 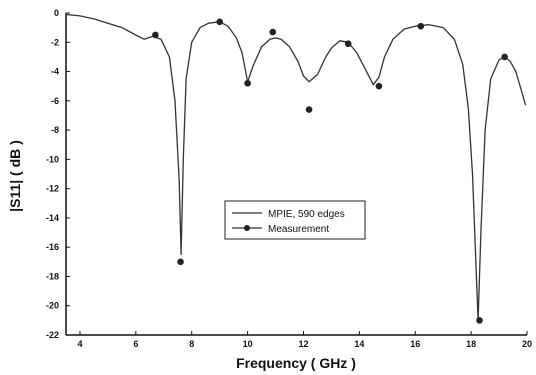 What do you see at coordinates (415, 344) in the screenshot?
I see `x-tick-label: 16` at bounding box center [415, 344].